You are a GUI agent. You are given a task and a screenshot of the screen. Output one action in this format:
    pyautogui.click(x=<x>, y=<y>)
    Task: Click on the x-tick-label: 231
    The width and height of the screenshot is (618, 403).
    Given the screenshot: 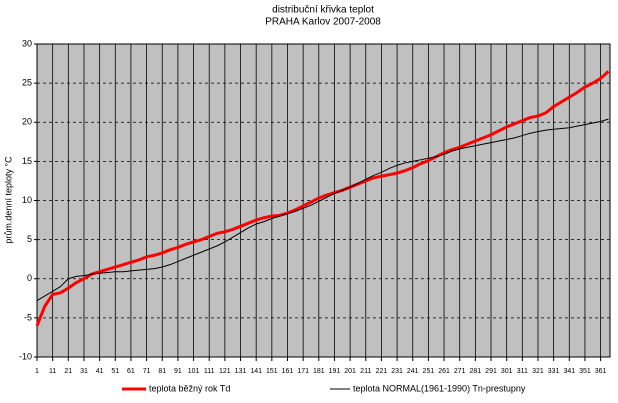 What is the action you would take?
    pyautogui.click(x=397, y=371)
    